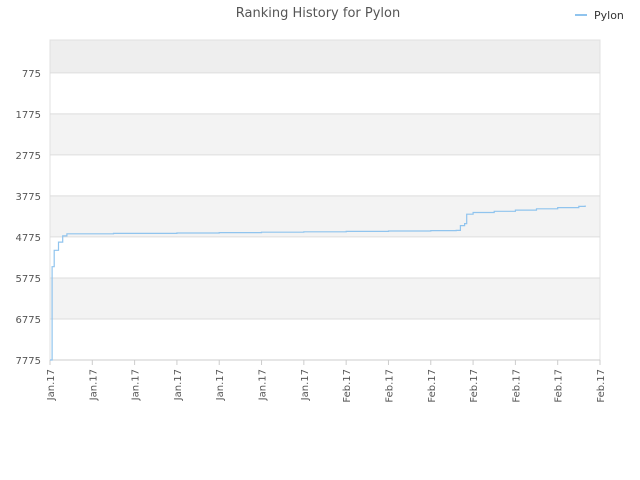 The image size is (640, 480). I want to click on y-tick-label: 2775, so click(28, 156).